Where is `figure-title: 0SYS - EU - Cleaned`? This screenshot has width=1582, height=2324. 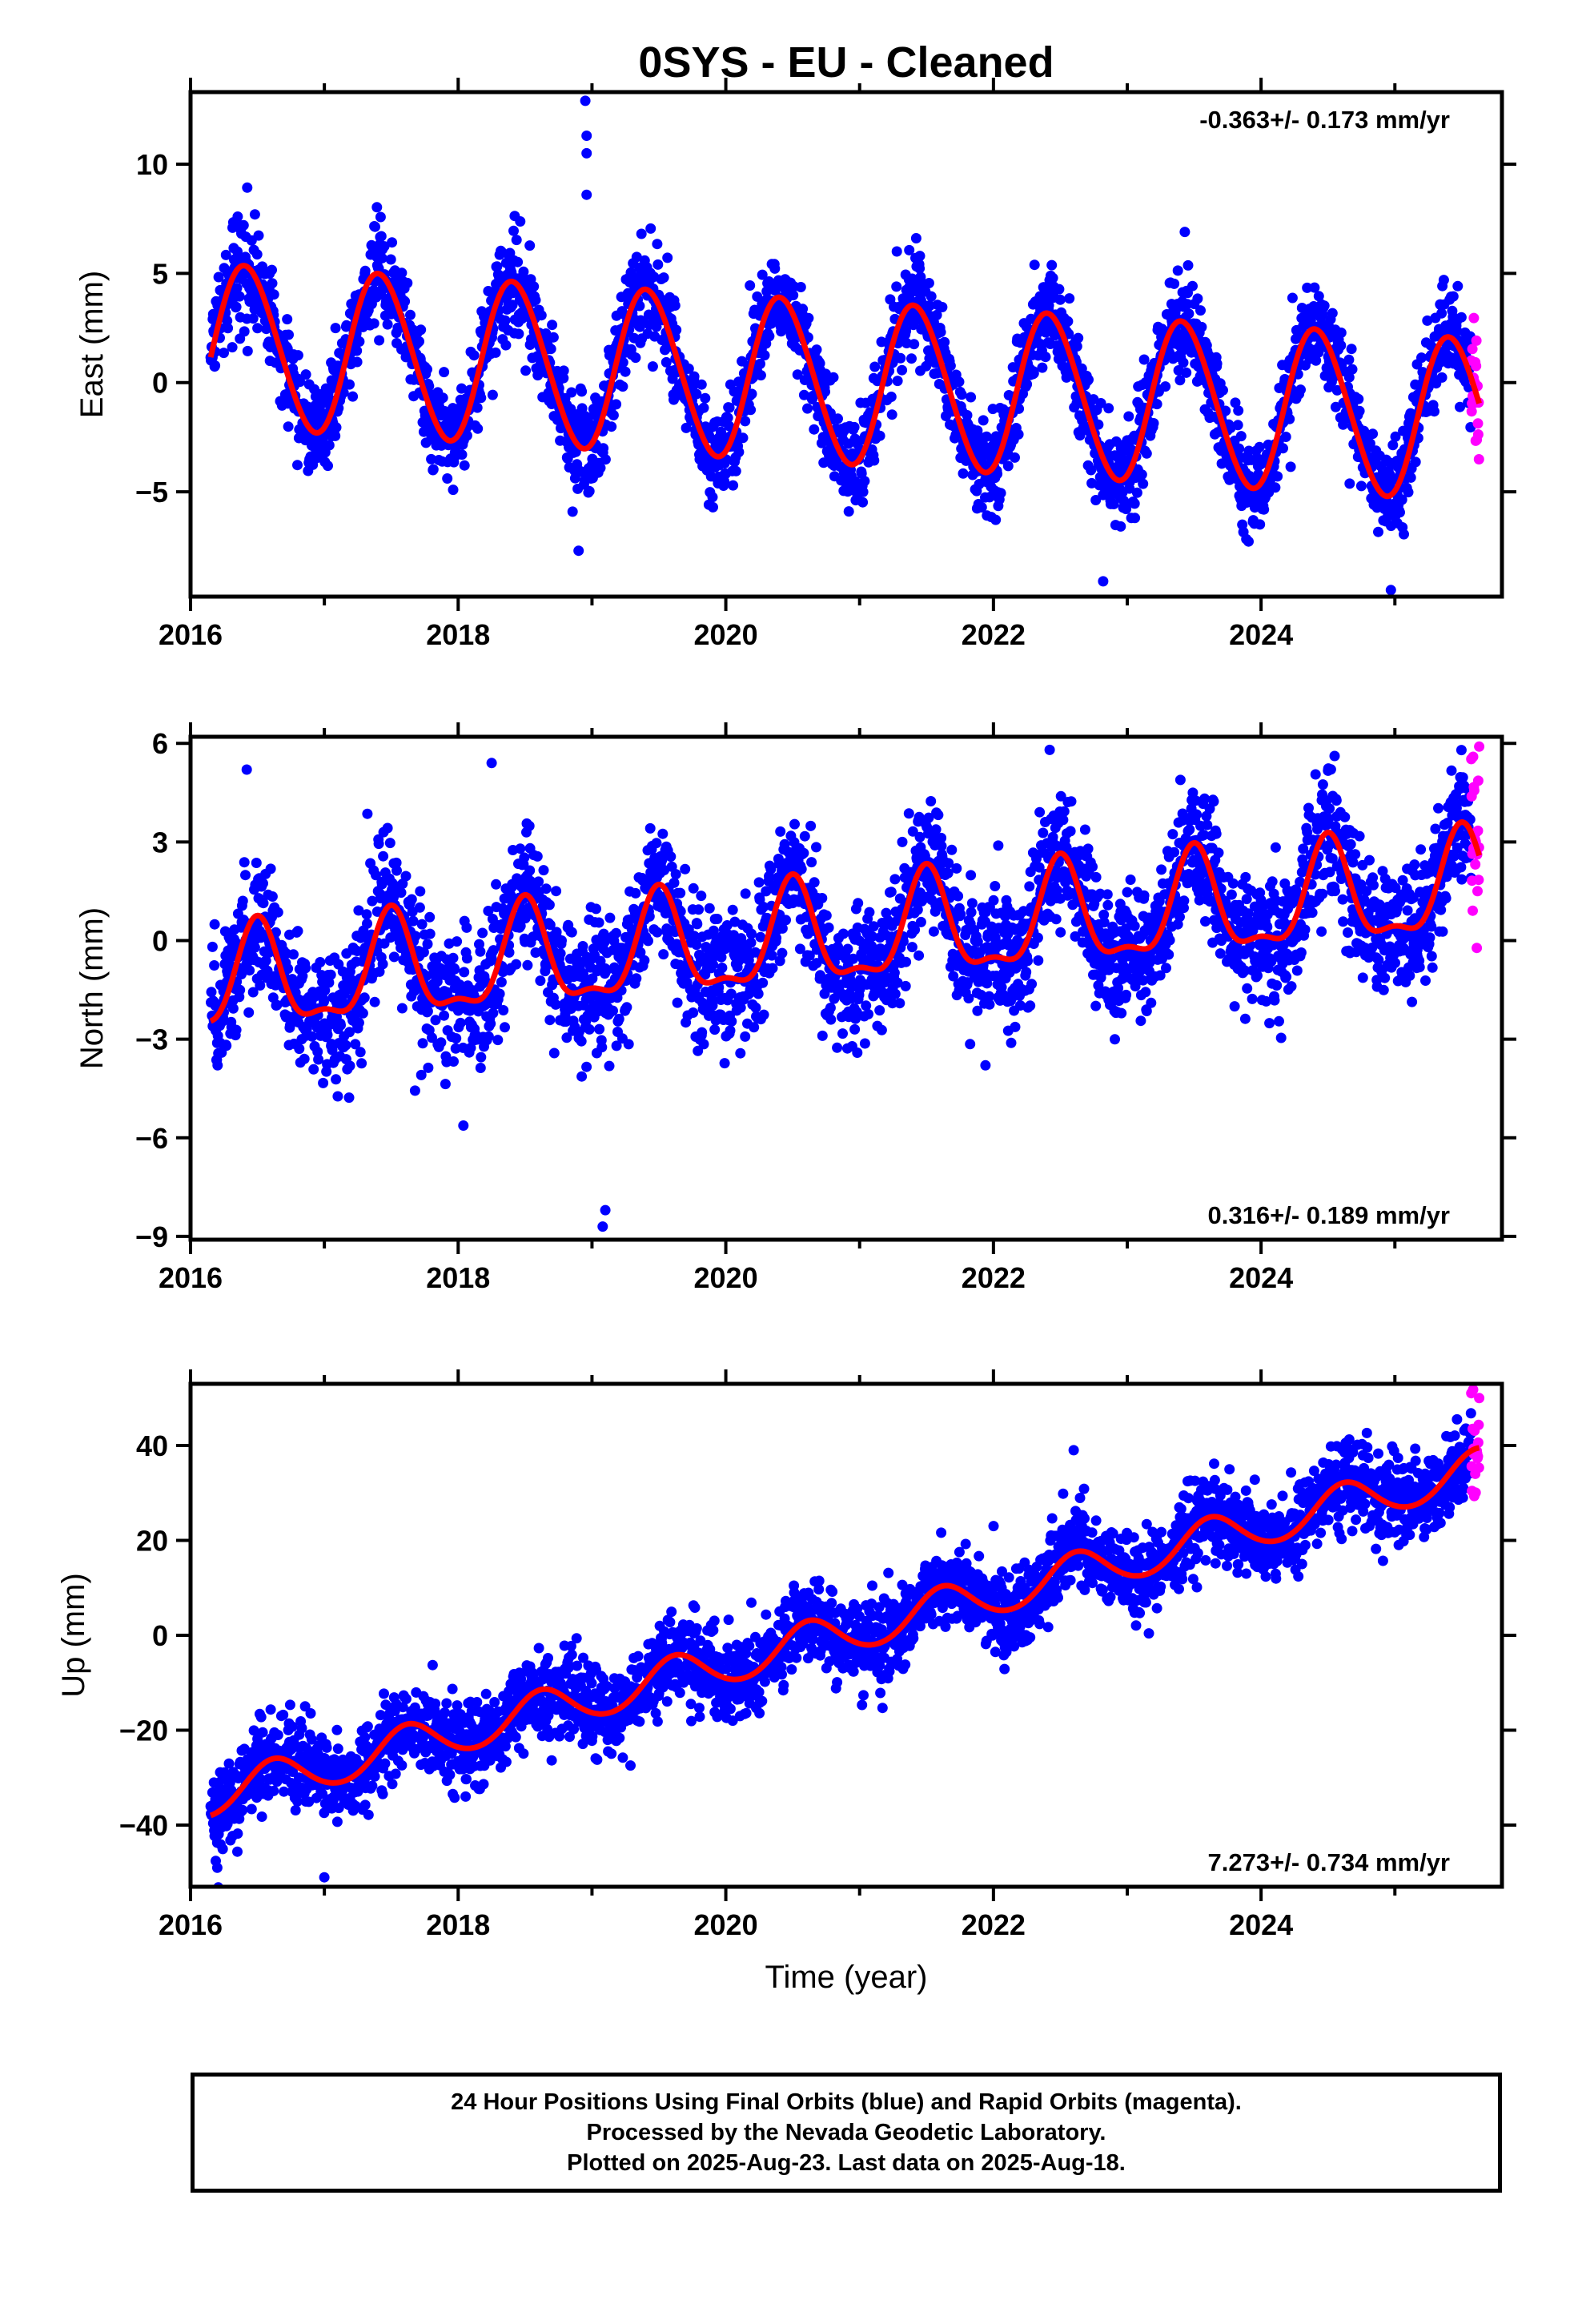 figure-title: 0SYS - EU - Cleaned is located at coordinates (846, 62).